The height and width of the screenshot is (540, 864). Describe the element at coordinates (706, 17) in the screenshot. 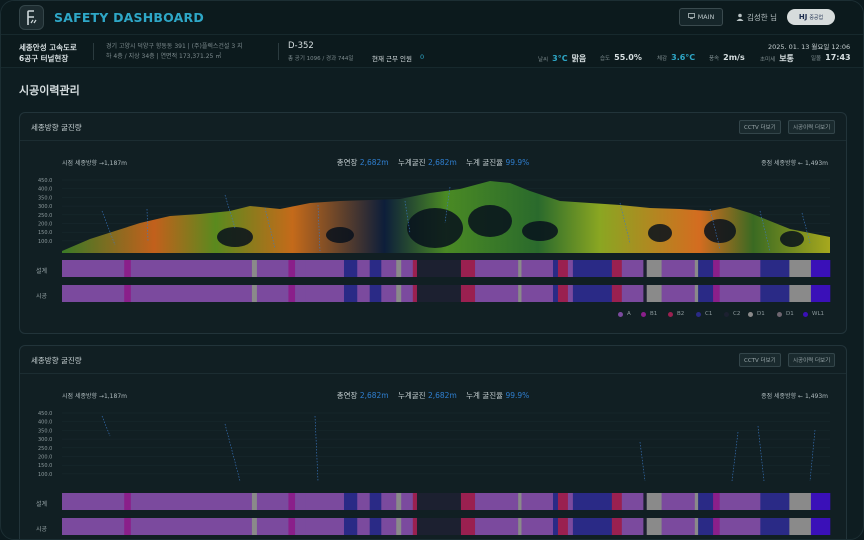

I see `main-button-label: MAIN` at that location.